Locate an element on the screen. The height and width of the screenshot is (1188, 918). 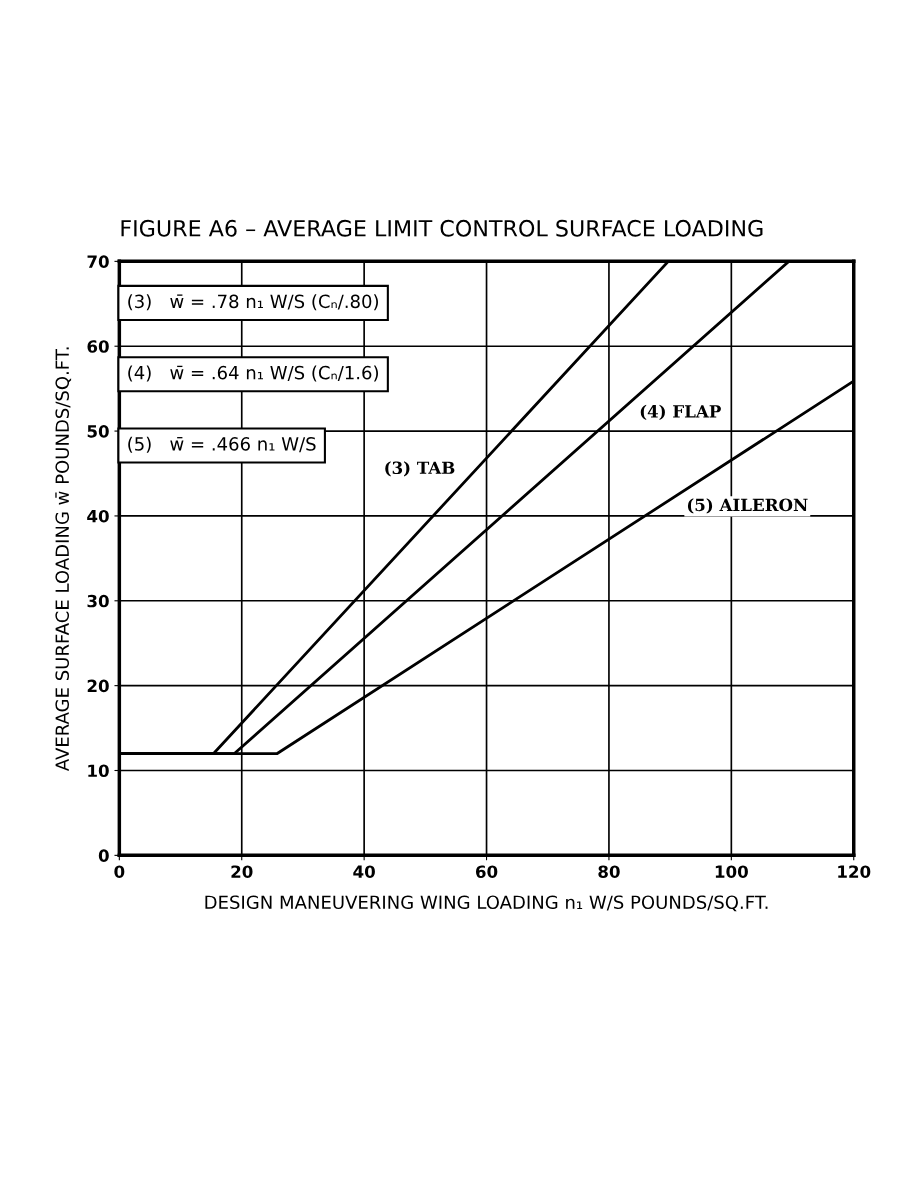
x-tick-label: 20 is located at coordinates (242, 871).